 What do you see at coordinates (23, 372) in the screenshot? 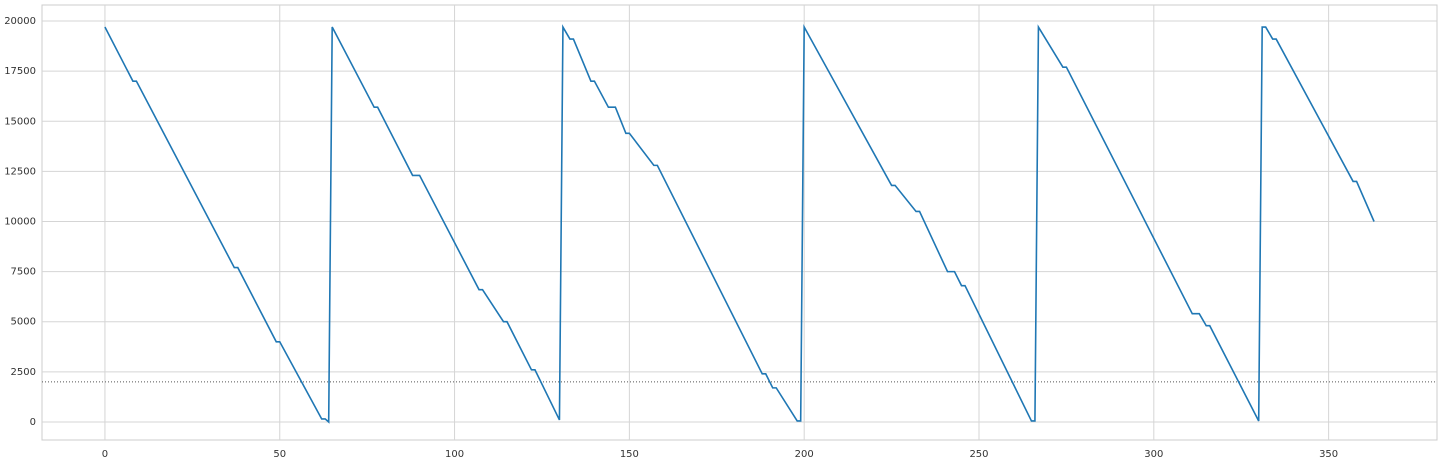
I see `y-tick-label: 2500` at bounding box center [23, 372].